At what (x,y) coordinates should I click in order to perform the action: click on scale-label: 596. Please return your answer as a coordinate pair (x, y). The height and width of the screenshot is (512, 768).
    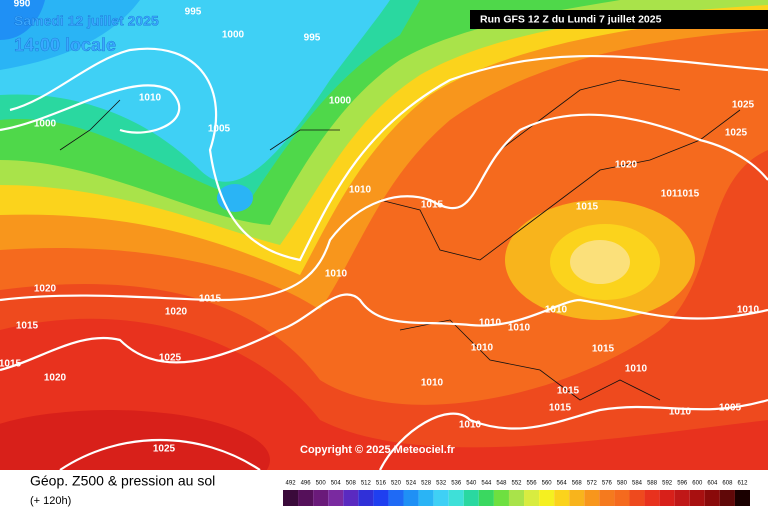
    Looking at the image, I should click on (682, 484).